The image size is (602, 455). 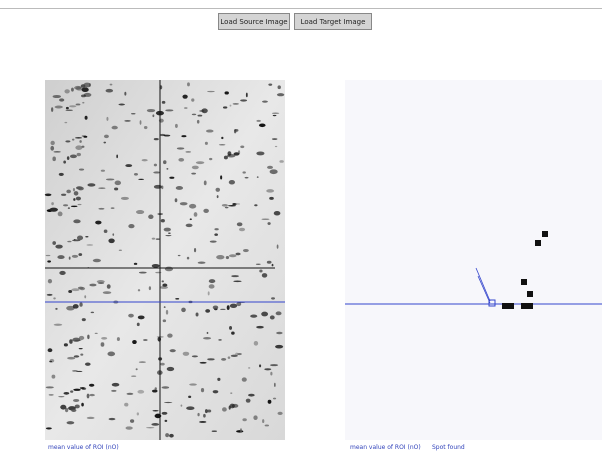 I want to click on pointer, so click(x=483, y=284).